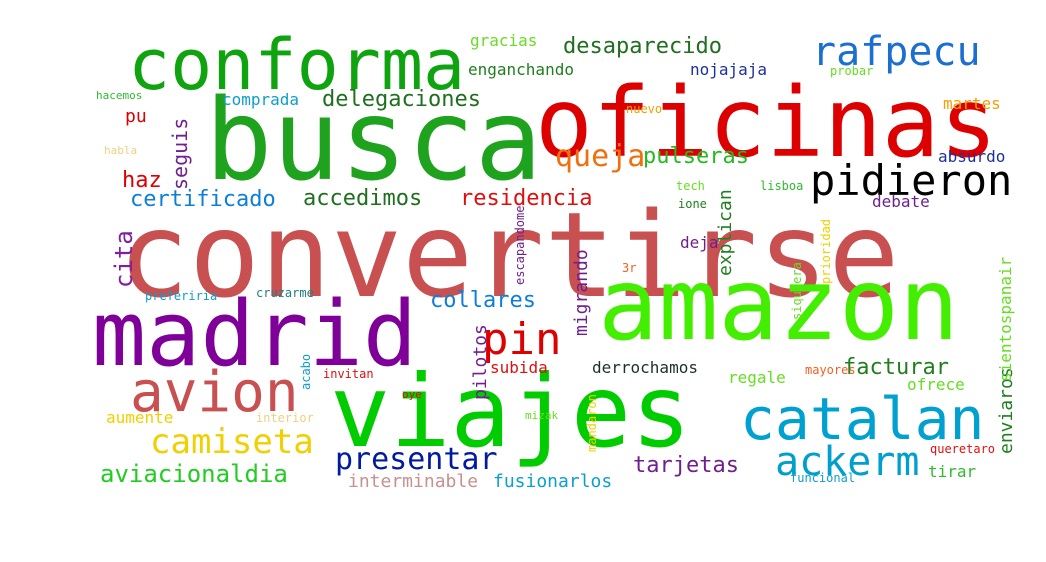 The height and width of the screenshot is (562, 1046). Describe the element at coordinates (797, 291) in the screenshot. I see `cloud-word: siquiera` at that location.